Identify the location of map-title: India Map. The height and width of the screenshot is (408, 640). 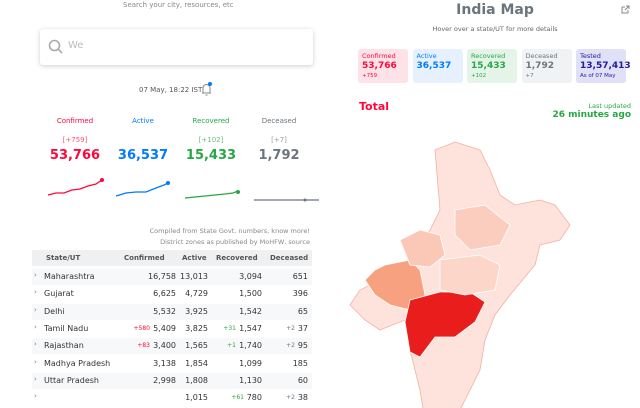
(495, 10).